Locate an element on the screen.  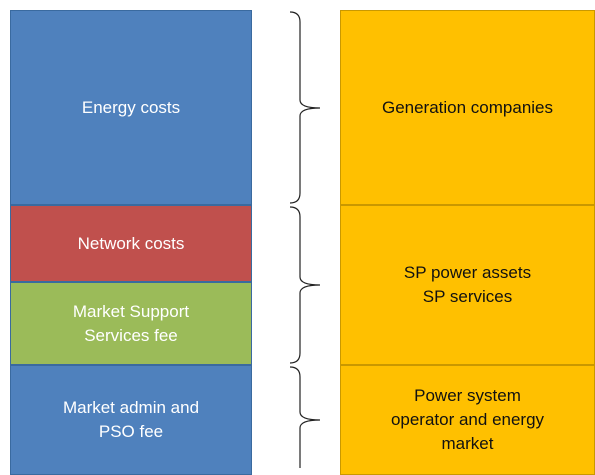
block-text: operator and energy is located at coordinates (467, 419).